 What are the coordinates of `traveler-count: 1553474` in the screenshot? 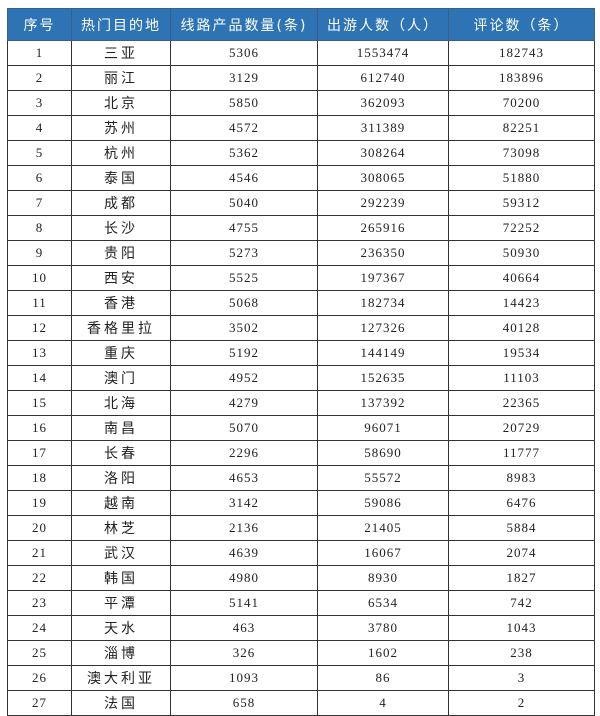 It's located at (383, 53).